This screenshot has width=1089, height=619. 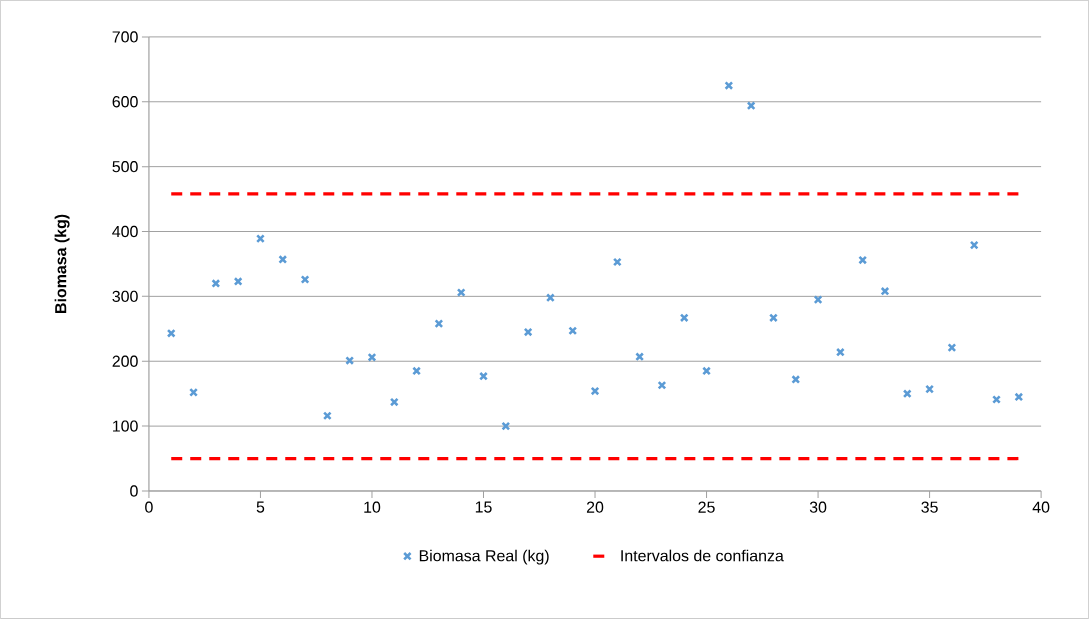 I want to click on x-tick-label: 15, so click(x=483, y=507).